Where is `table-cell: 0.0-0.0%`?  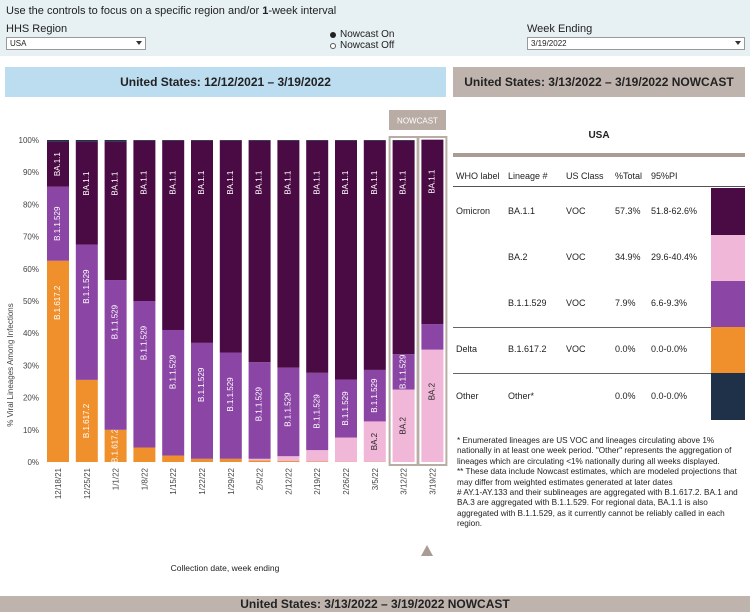
table-cell: 0.0-0.0% is located at coordinates (669, 349).